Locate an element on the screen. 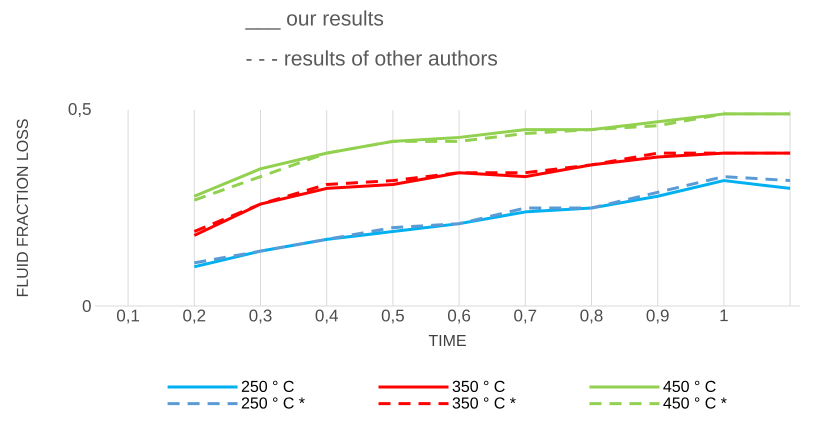  x-tick-label: 0,3 is located at coordinates (260, 317).